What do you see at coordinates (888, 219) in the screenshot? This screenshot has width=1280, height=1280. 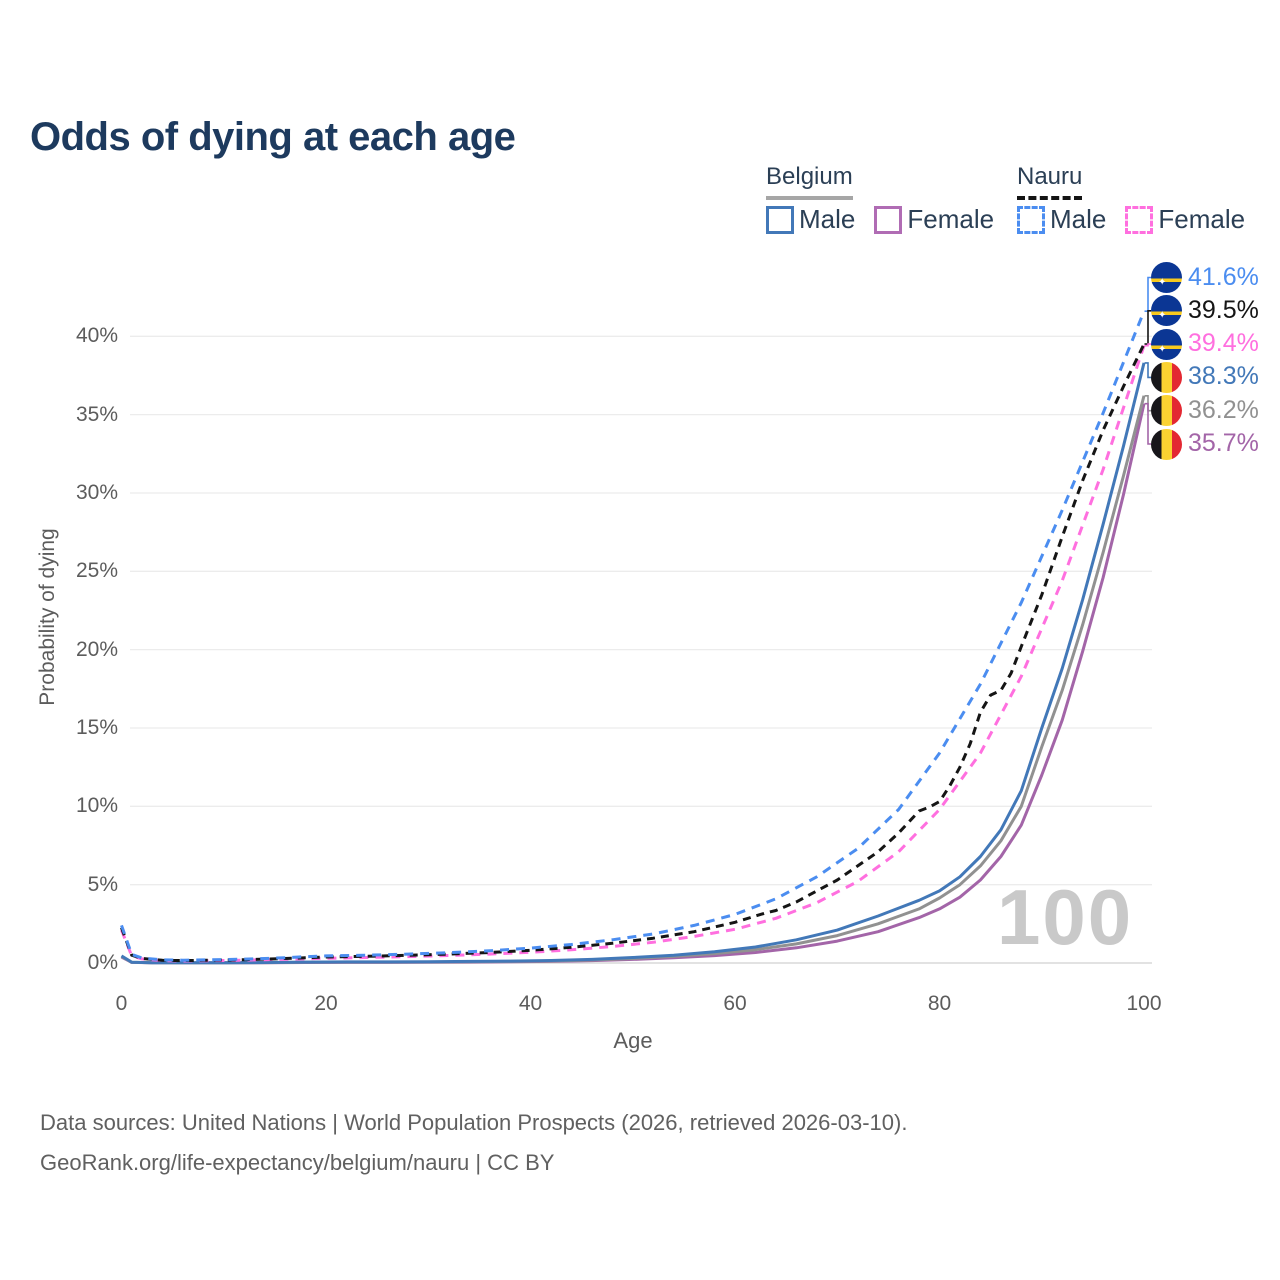 I see `belgium-female-swatch-icon` at bounding box center [888, 219].